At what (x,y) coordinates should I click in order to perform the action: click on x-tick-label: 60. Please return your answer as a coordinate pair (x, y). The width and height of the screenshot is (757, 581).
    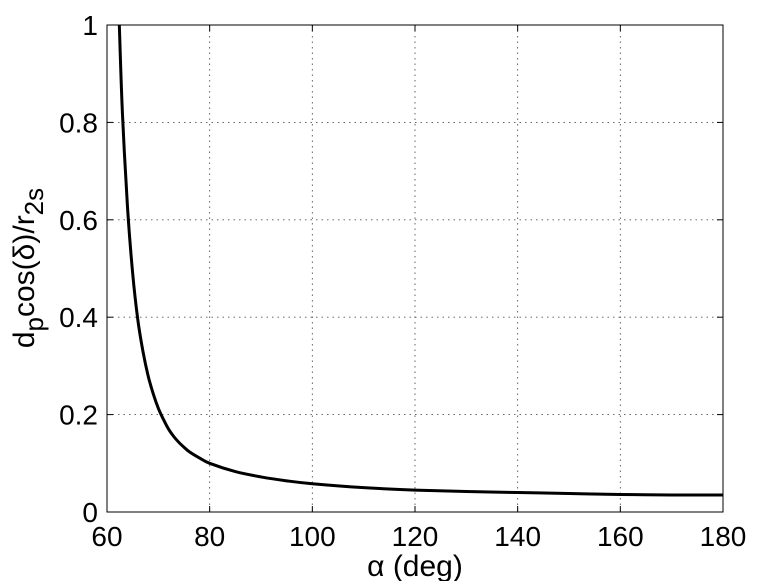
    Looking at the image, I should click on (106, 536).